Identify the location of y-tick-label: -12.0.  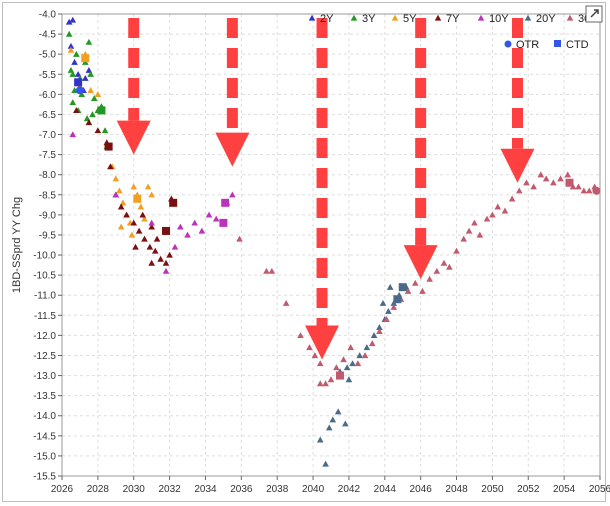
(44, 336).